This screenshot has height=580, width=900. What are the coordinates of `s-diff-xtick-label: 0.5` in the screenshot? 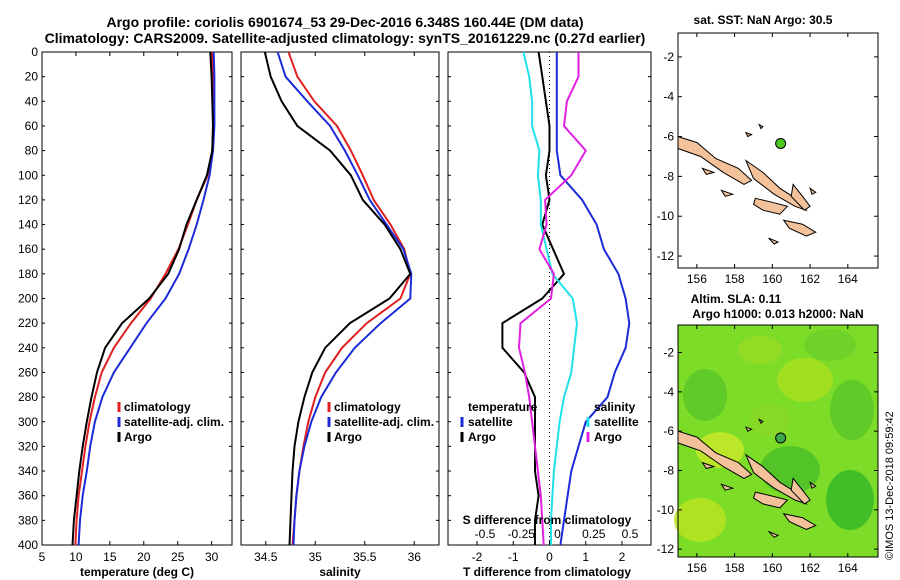 It's located at (630, 534).